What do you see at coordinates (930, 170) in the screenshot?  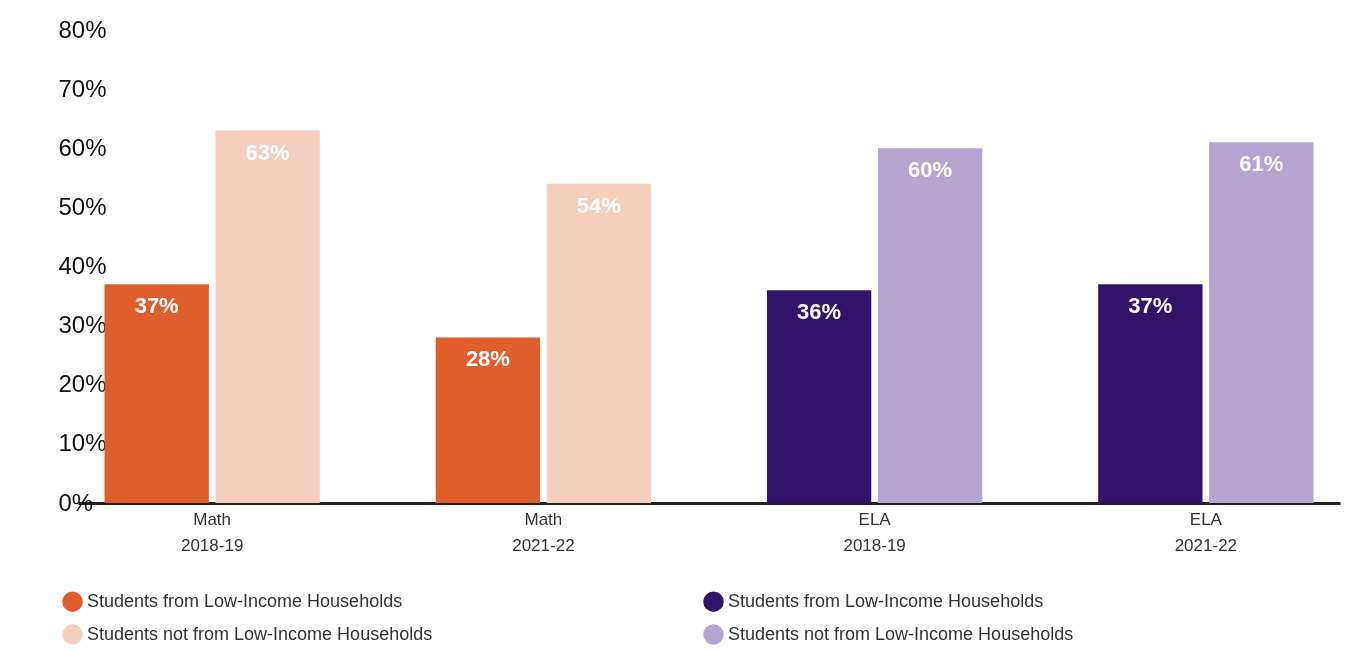 I see `data-label: 60%` at bounding box center [930, 170].